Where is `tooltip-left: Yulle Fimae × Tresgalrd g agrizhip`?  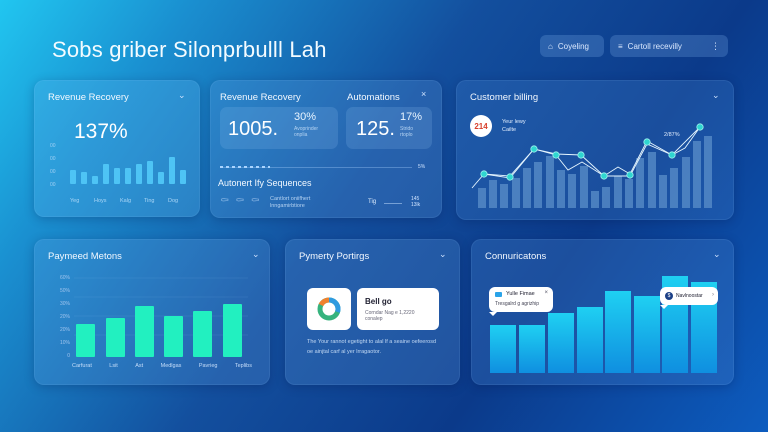 tooltip-left: Yulle Fimae × Tresgalrd g agrizhip is located at coordinates (521, 301).